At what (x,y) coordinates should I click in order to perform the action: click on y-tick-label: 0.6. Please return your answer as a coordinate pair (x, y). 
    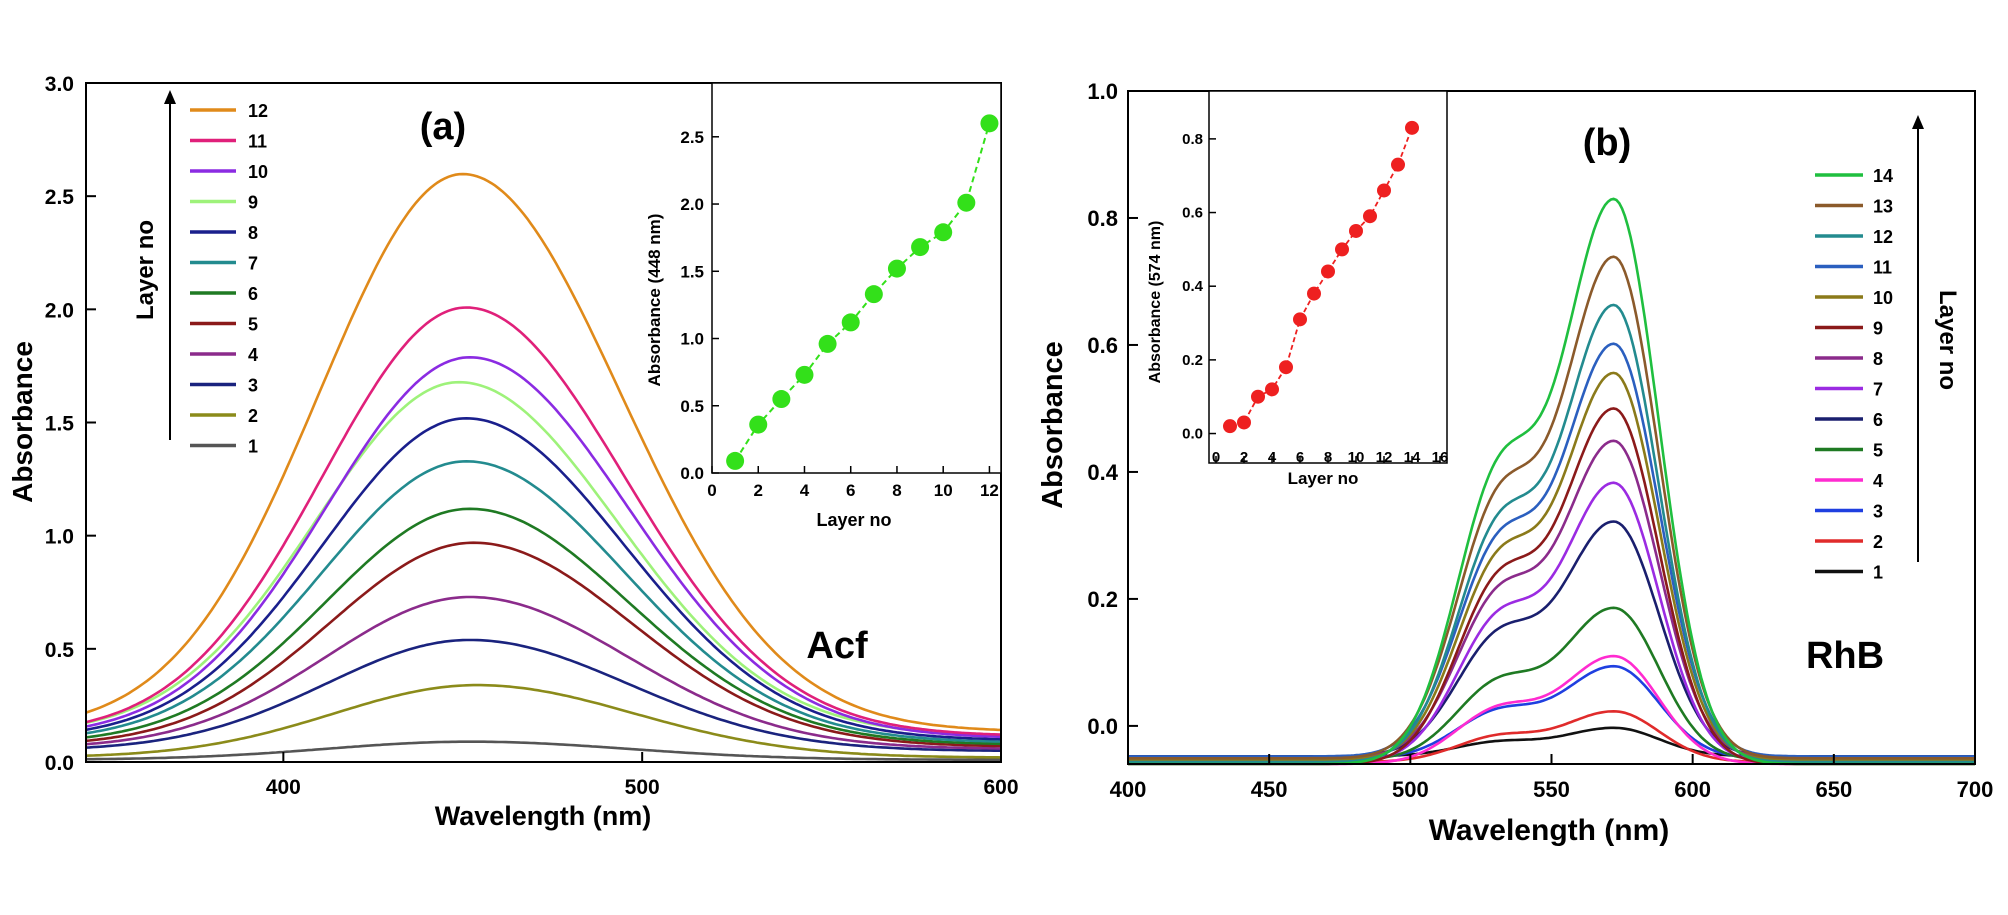
    Looking at the image, I should click on (1102, 345).